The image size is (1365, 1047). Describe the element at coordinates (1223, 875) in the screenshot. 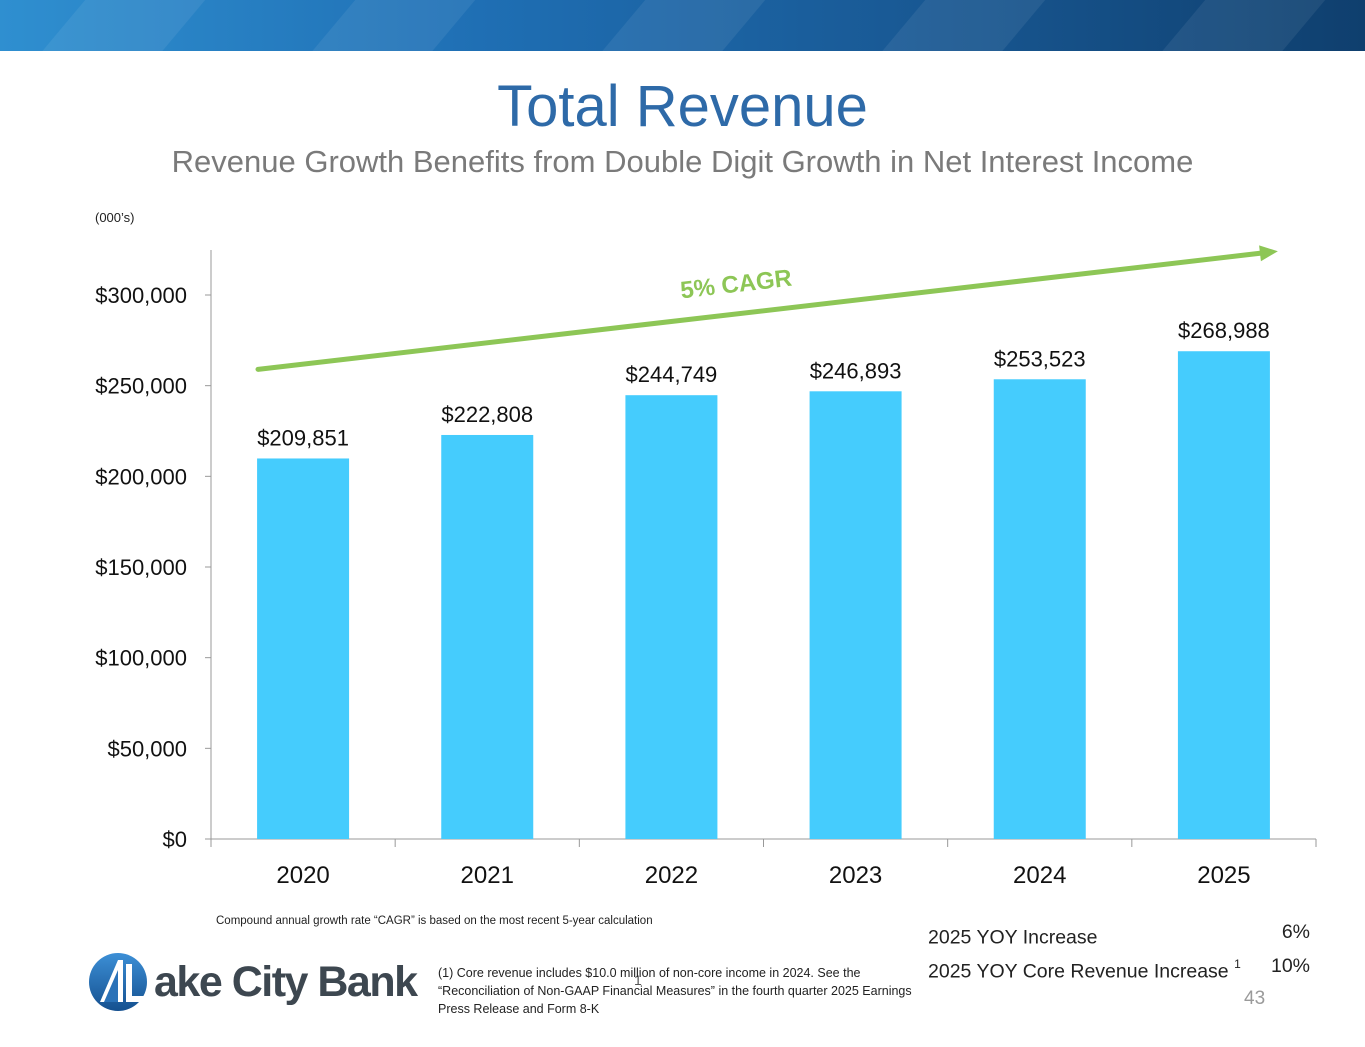

I see `x-tick-label: 2025` at that location.